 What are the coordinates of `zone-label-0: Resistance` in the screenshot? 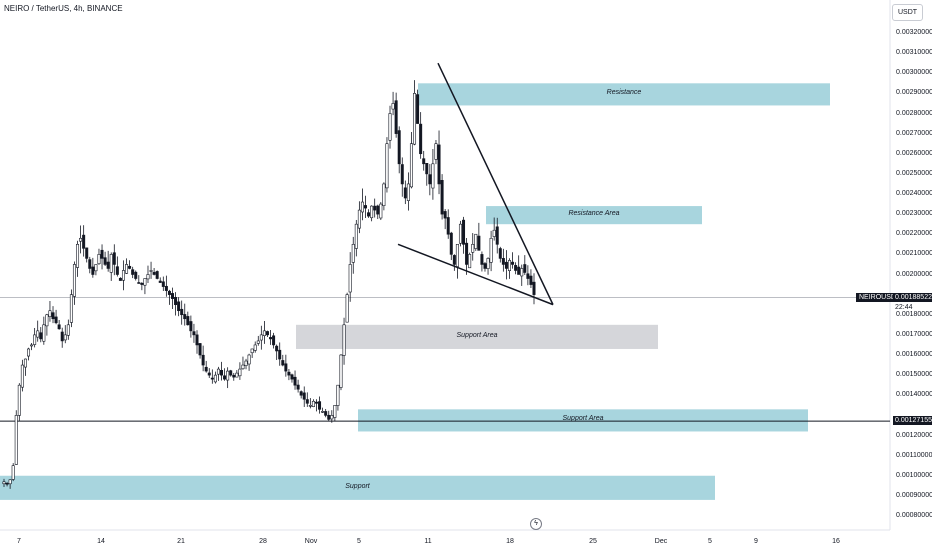 It's located at (624, 93).